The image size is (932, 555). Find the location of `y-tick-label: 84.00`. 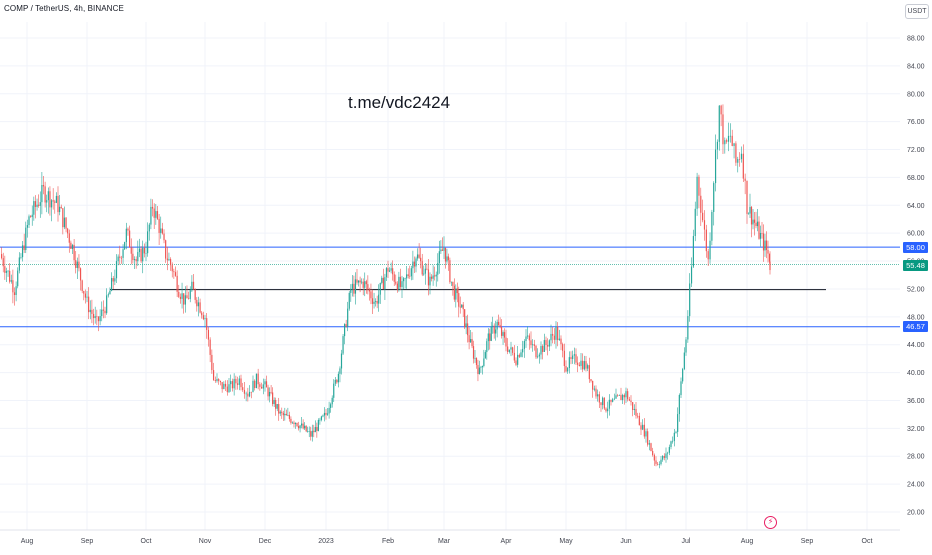

y-tick-label: 84.00 is located at coordinates (916, 66).